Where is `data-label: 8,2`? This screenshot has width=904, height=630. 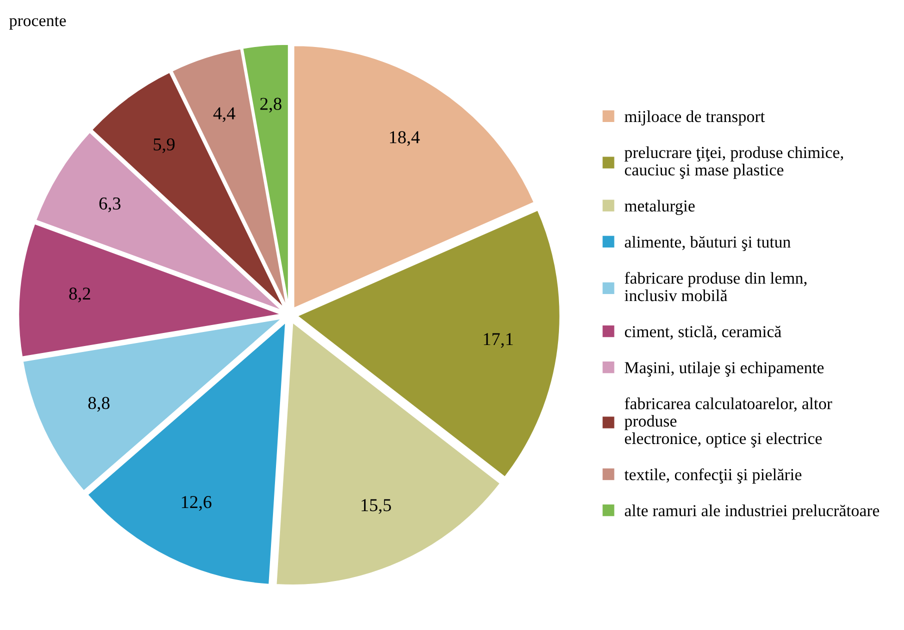 data-label: 8,2 is located at coordinates (79, 295).